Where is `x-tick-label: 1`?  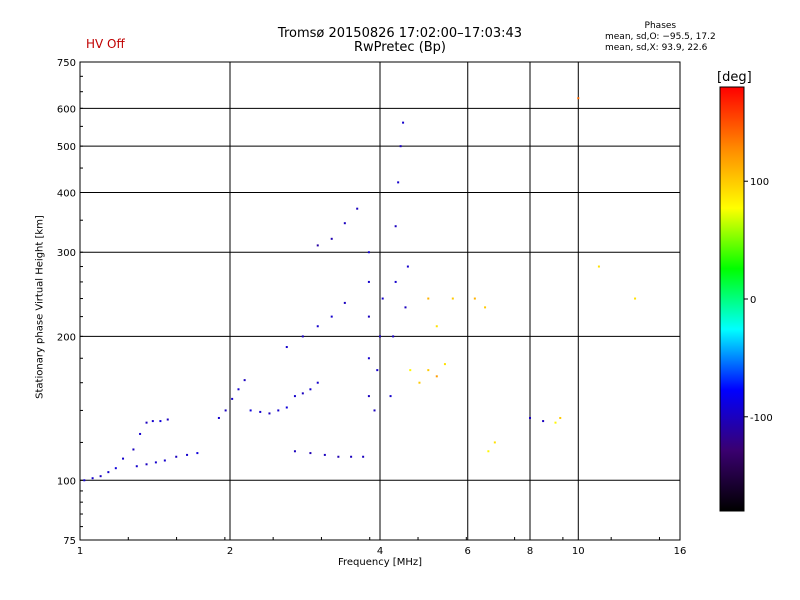 x-tick-label: 1 is located at coordinates (80, 551).